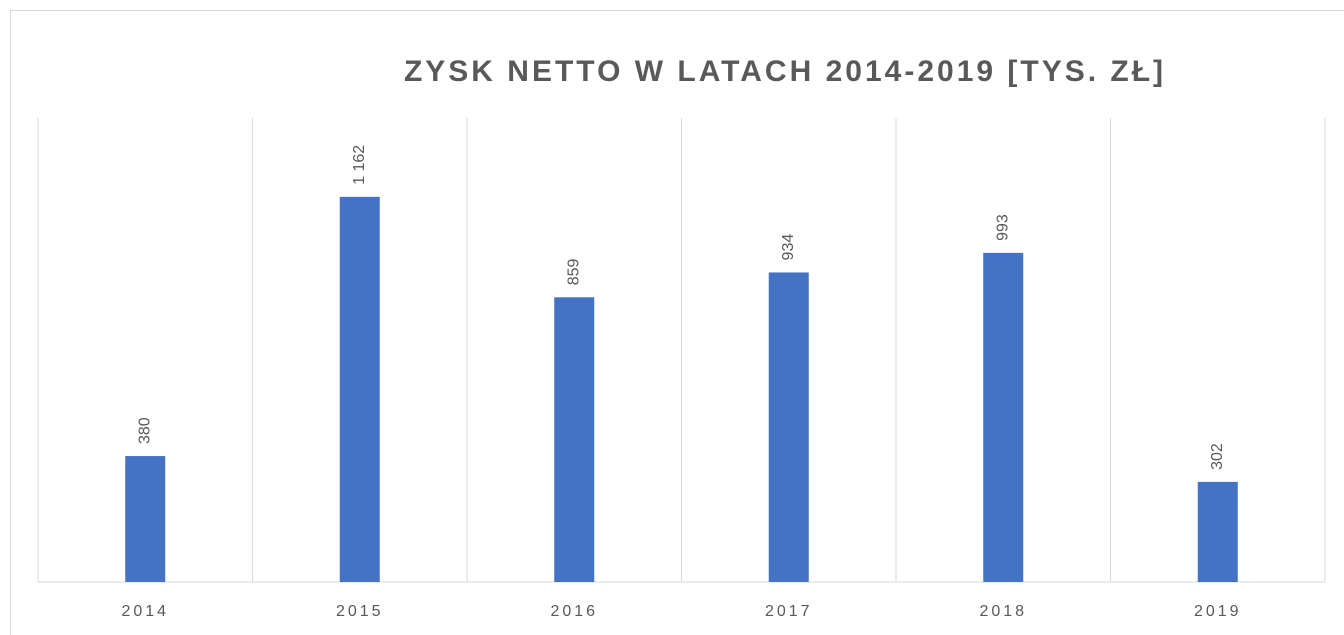 The image size is (1344, 635). I want to click on x-tick-label: 2017, so click(789, 611).